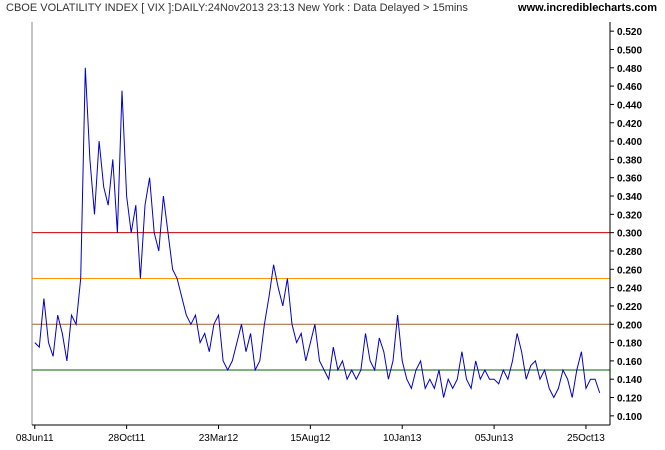 This screenshot has width=665, height=450. I want to click on y-tick-label: 0.280, so click(629, 252).